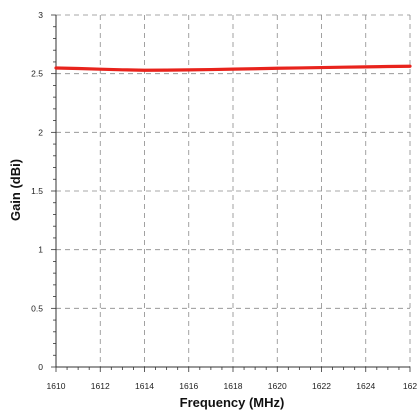 The image size is (417, 411). What do you see at coordinates (188, 386) in the screenshot?
I see `x-tick-label: 1616` at bounding box center [188, 386].